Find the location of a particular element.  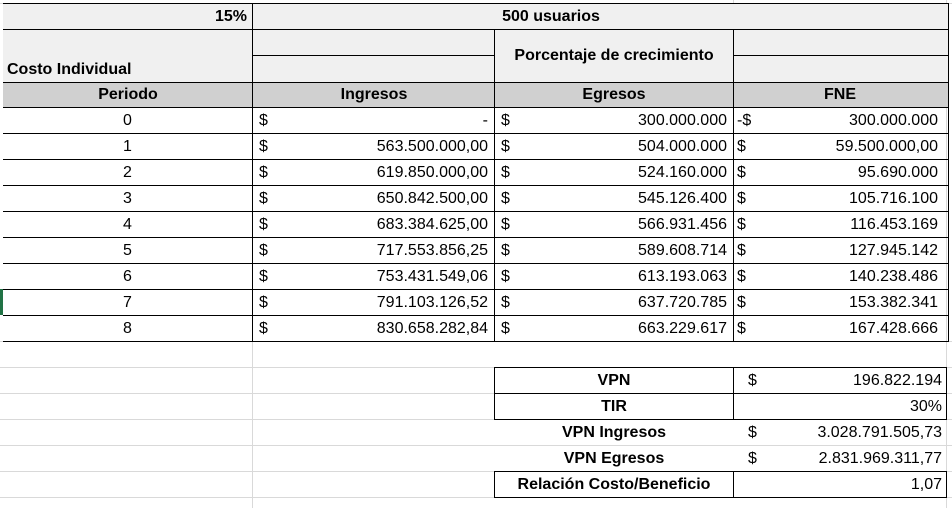

cell-periodo: 7 is located at coordinates (127, 302).